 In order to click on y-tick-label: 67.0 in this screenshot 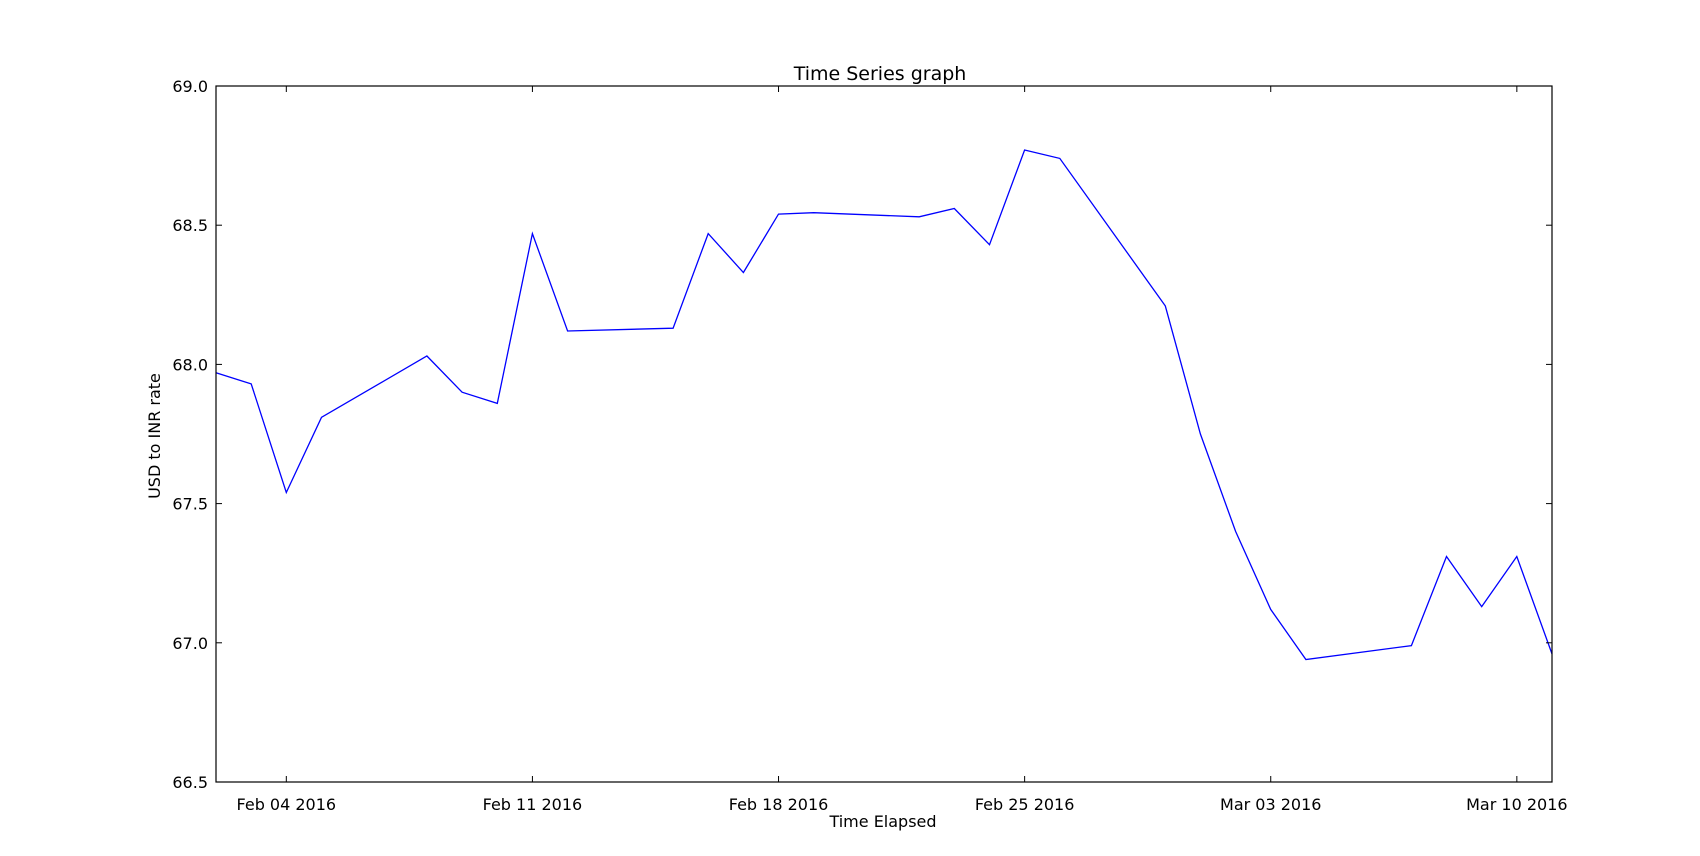, I will do `click(190, 643)`.